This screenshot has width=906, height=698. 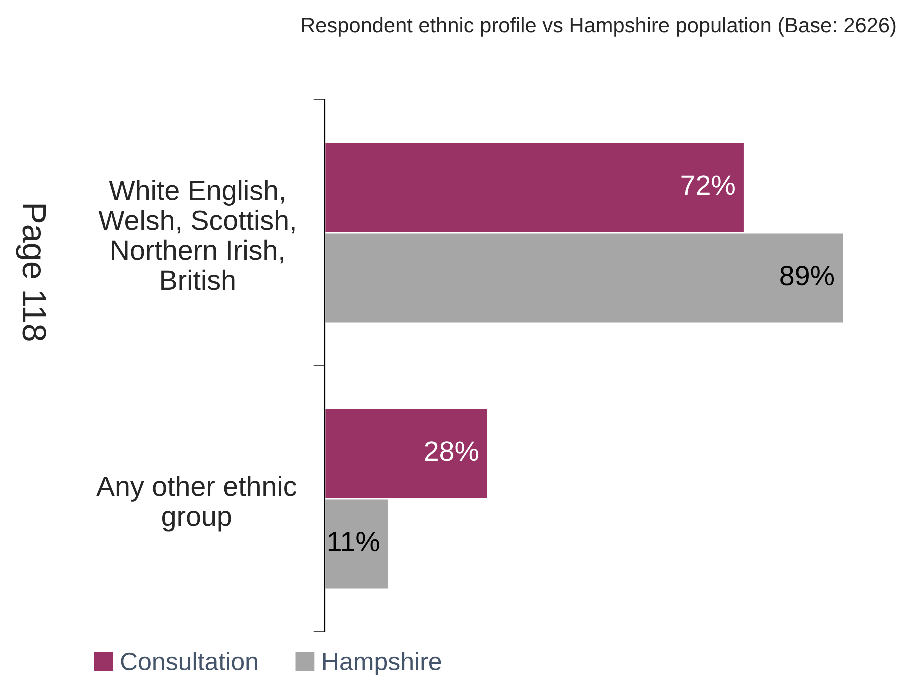 What do you see at coordinates (189, 661) in the screenshot?
I see `legend-label: Consultation` at bounding box center [189, 661].